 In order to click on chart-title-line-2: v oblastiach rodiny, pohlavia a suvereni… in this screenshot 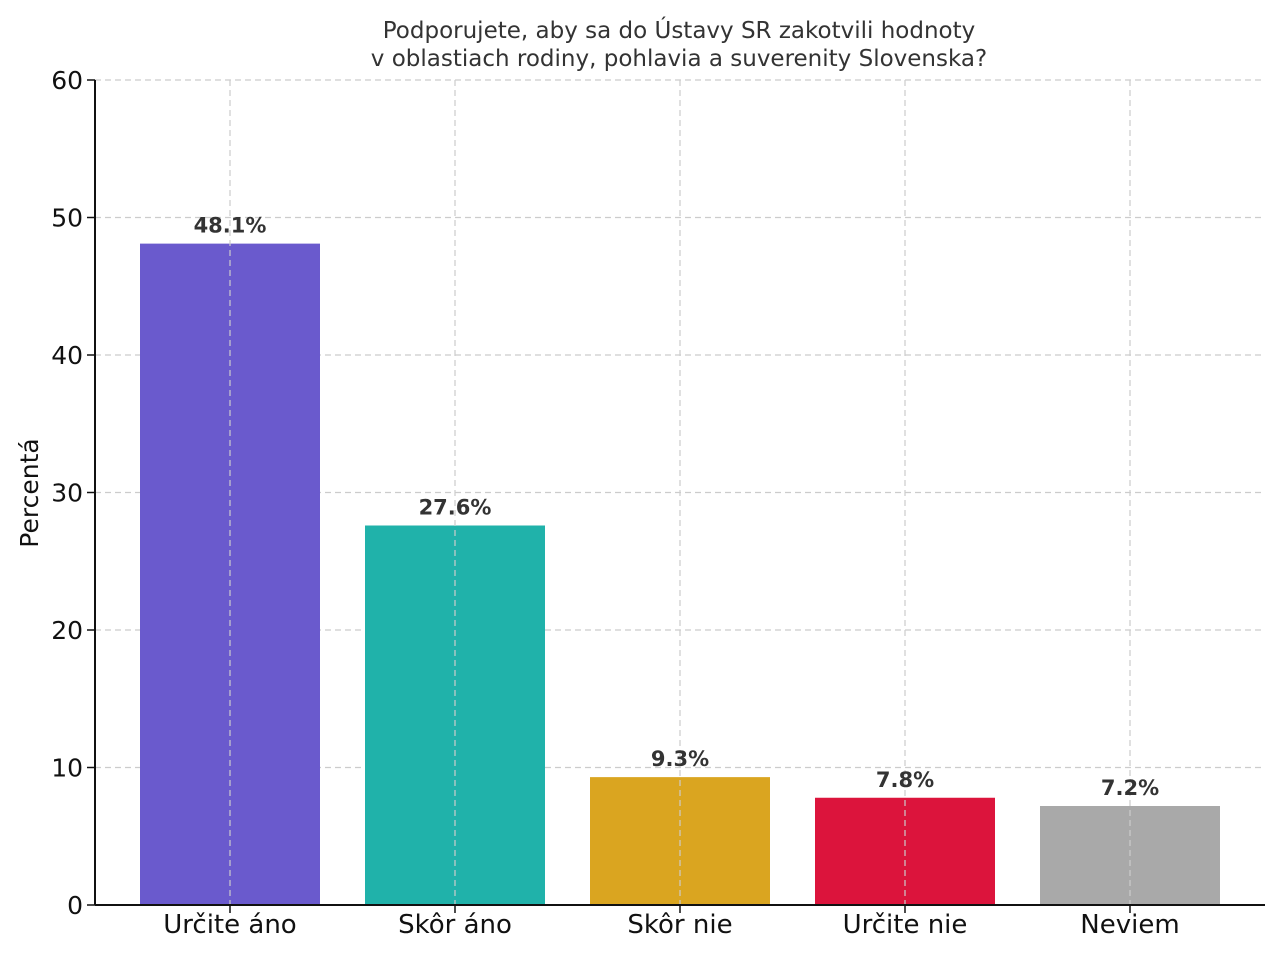, I will do `click(679, 59)`.